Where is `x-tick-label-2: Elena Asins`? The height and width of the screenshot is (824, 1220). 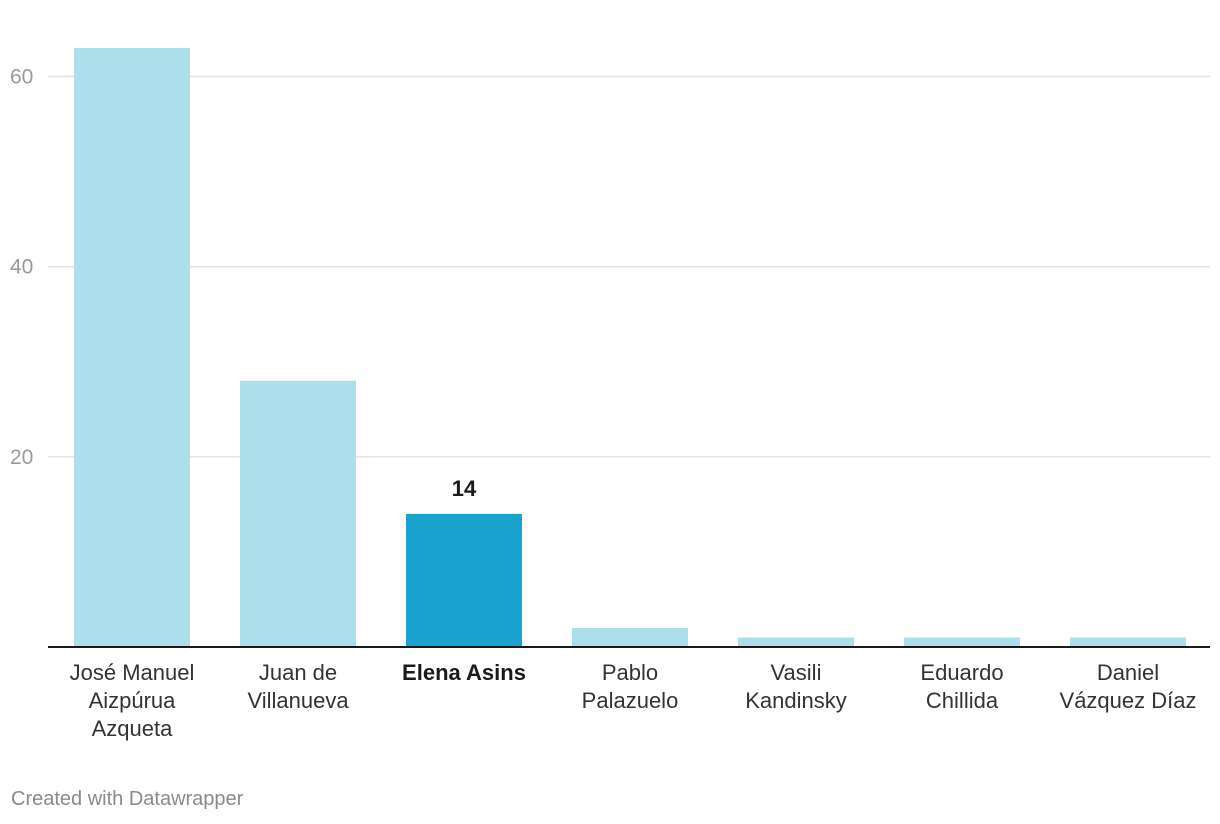
x-tick-label-2: Elena Asins is located at coordinates (464, 672).